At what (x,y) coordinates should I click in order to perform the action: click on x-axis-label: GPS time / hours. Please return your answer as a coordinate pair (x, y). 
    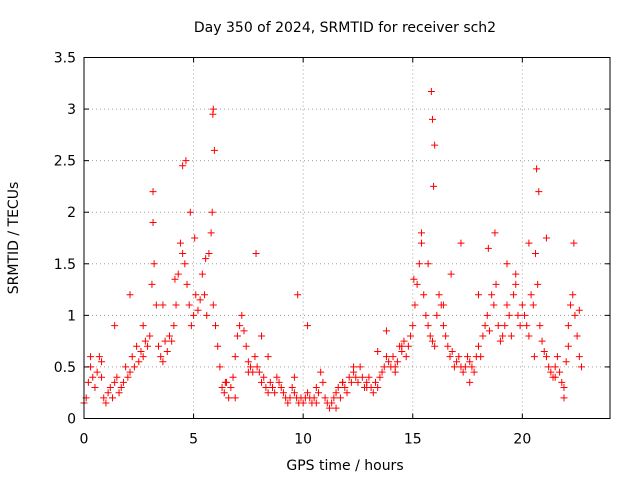
    Looking at the image, I should click on (344, 466).